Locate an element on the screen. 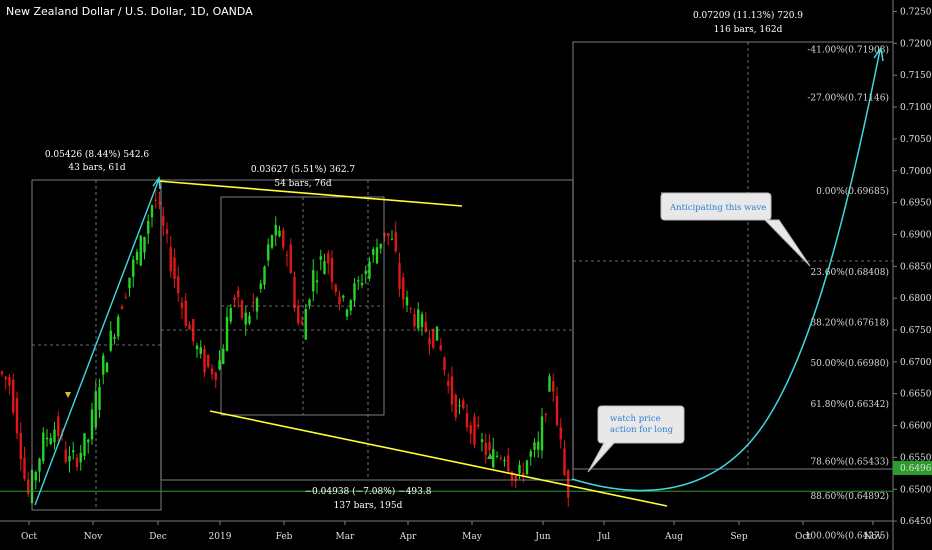  current-price-tag: 0.64969 is located at coordinates (912, 468).